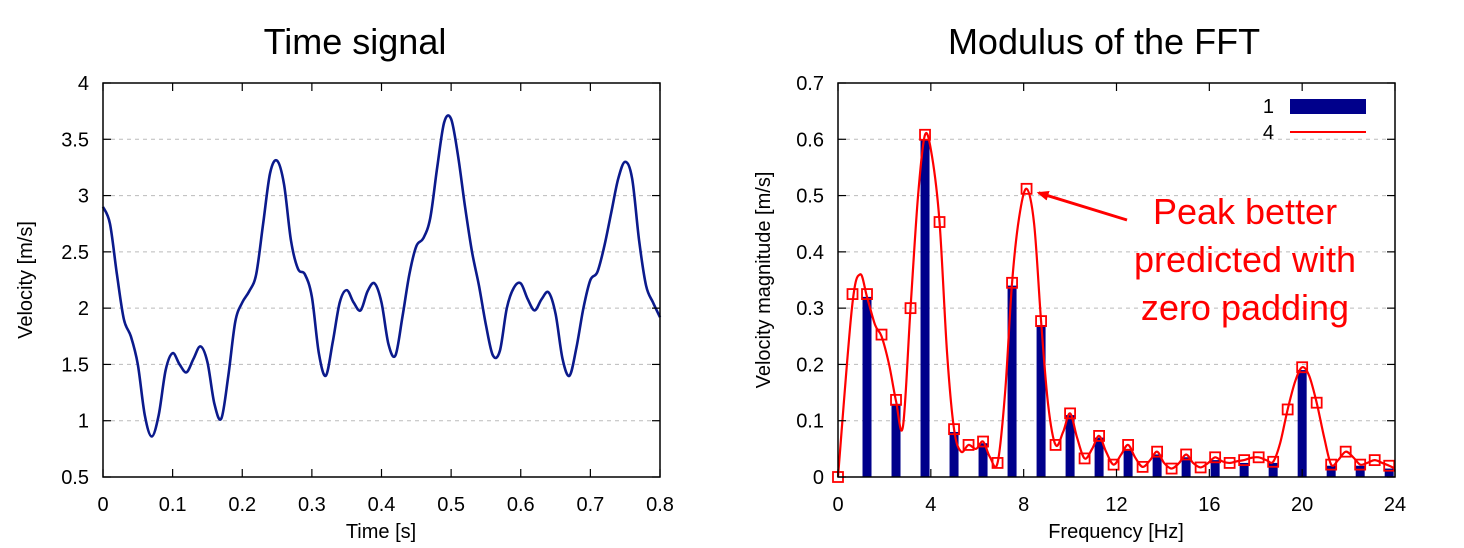 The width and height of the screenshot is (1464, 548). I want to click on x-tick-label: 8, so click(1023, 505).